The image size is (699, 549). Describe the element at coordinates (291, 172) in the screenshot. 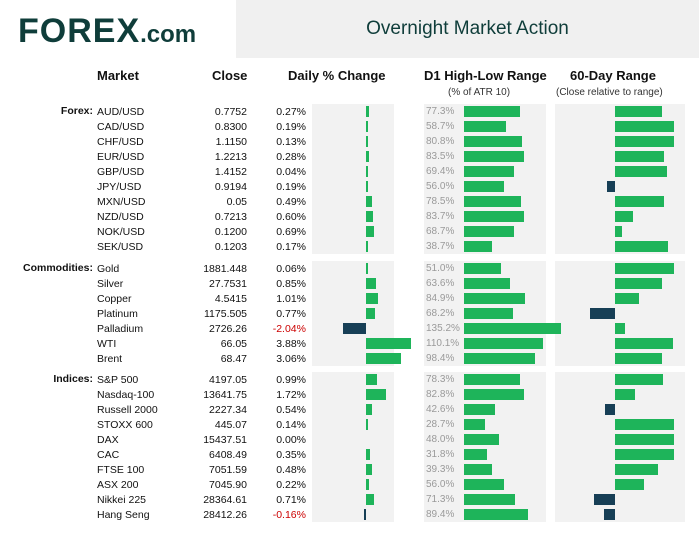

I see `change-value: 0.04%` at that location.